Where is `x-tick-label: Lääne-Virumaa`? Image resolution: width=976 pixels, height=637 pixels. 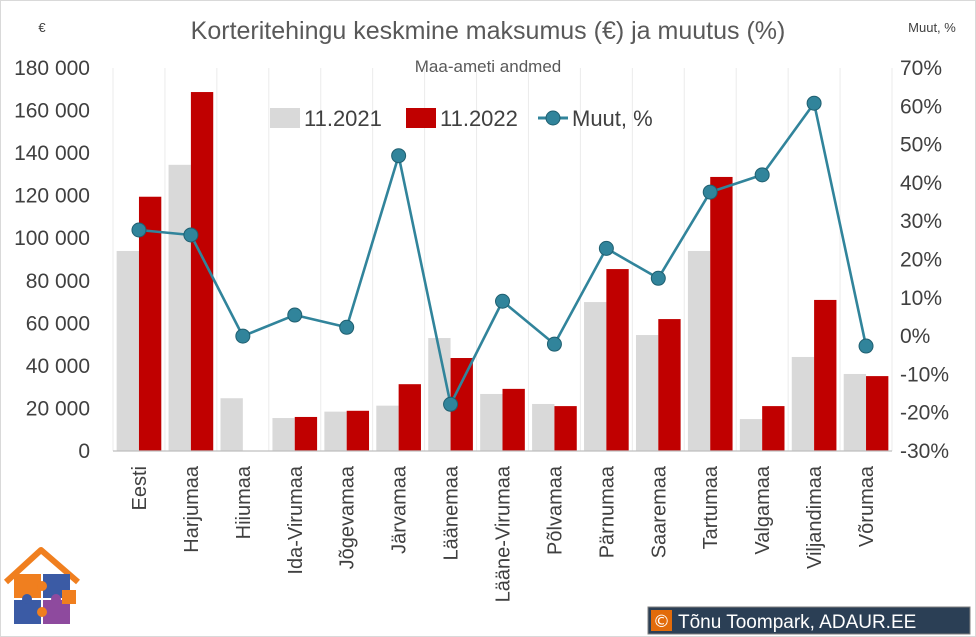 x-tick-label: Lääne-Virumaa is located at coordinates (504, 533).